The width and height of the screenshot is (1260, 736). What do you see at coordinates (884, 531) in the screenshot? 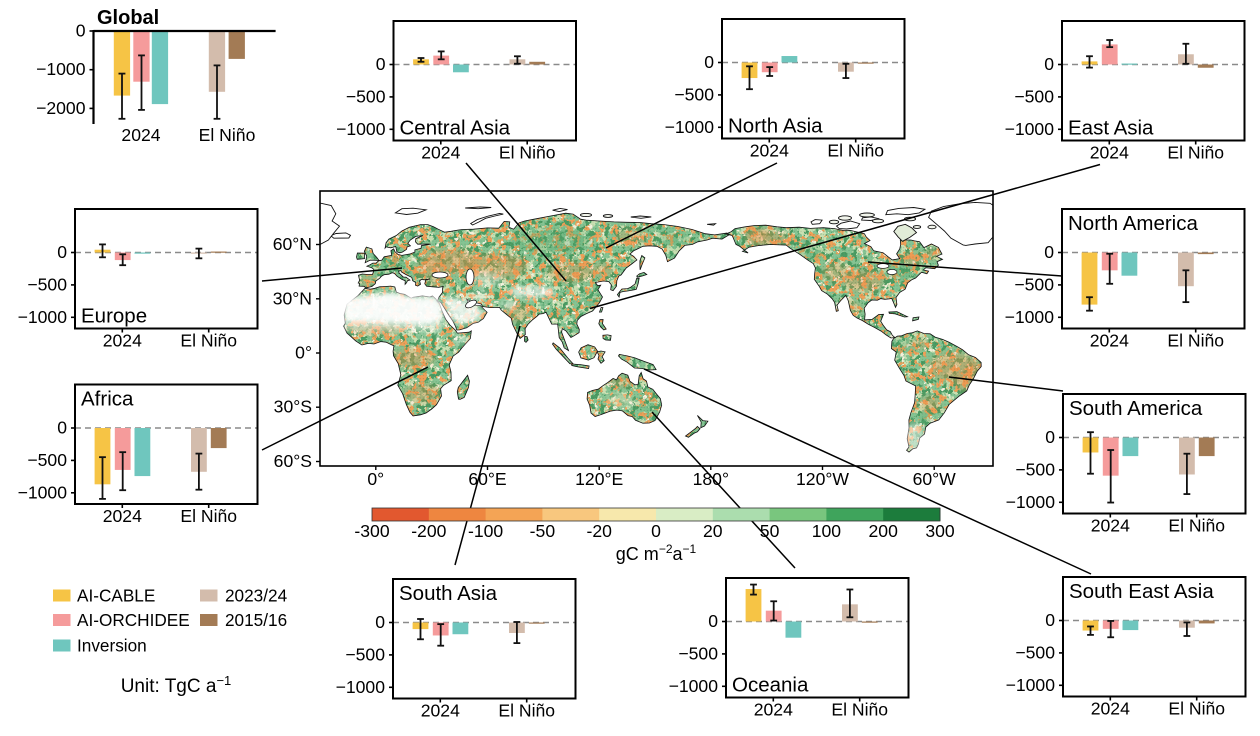
I see `svg-text: 200` at bounding box center [884, 531].